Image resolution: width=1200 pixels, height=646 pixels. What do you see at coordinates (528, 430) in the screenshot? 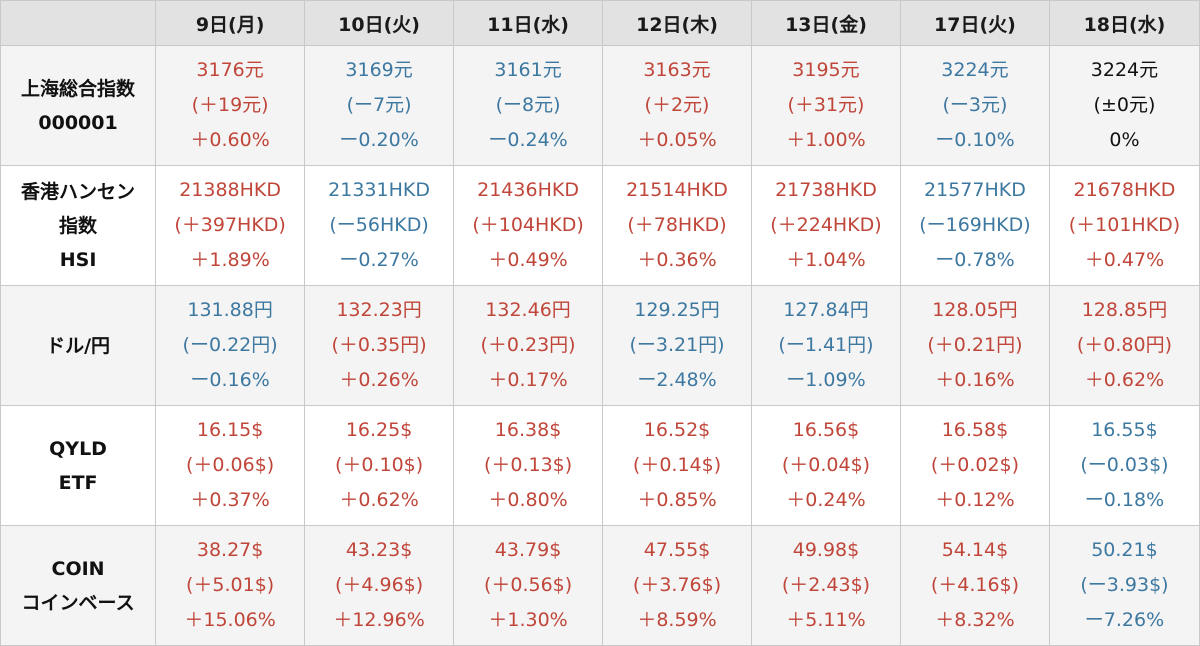
I see `price-value: 16.38$` at bounding box center [528, 430].